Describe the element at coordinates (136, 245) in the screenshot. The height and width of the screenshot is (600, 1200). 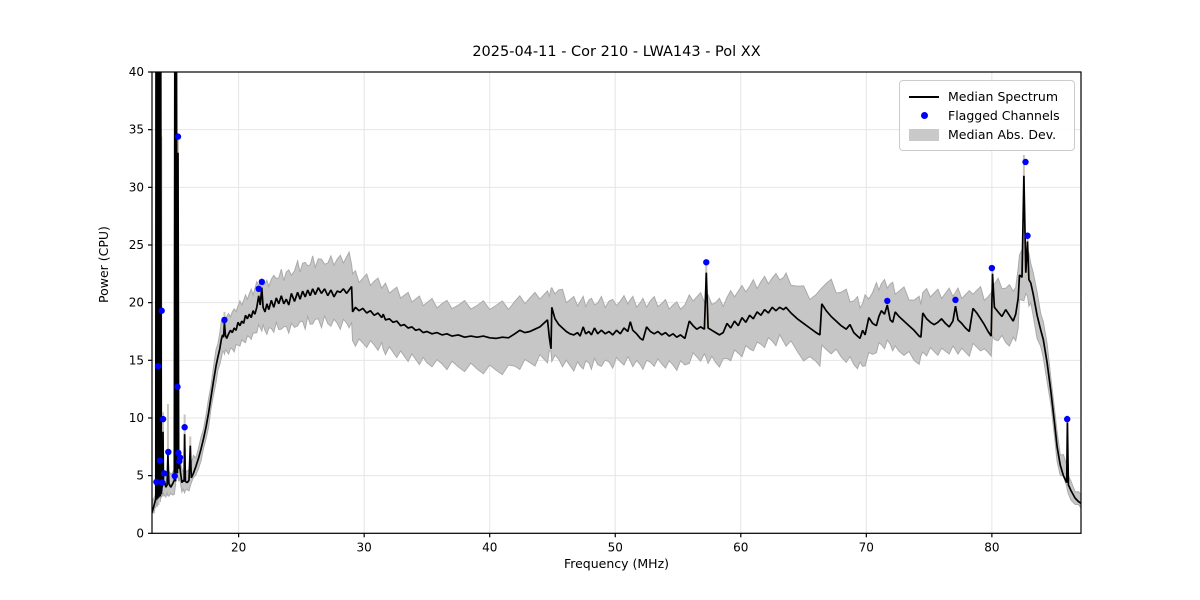
I see `svg-text: 25` at that location.